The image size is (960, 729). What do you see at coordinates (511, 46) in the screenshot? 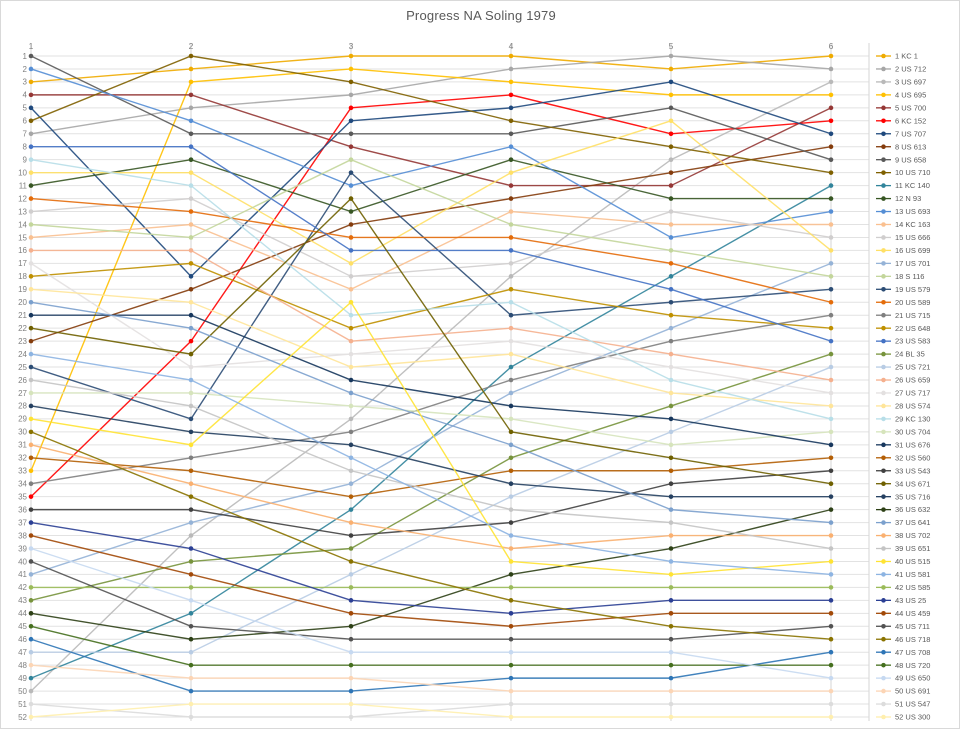
I see `x-tick-label: 4` at bounding box center [511, 46].